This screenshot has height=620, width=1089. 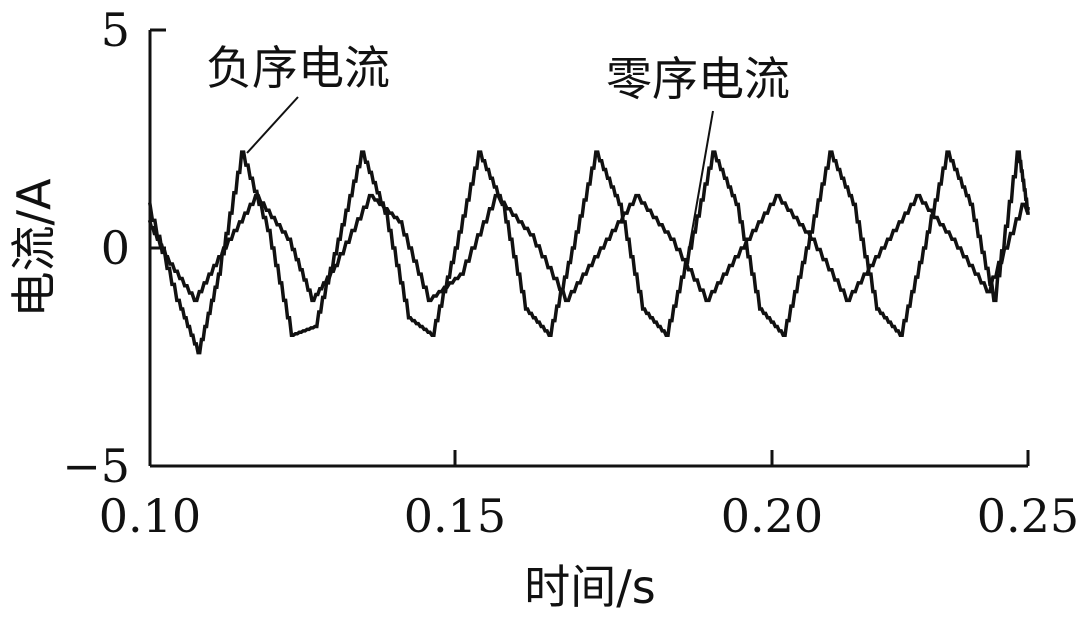 What do you see at coordinates (115, 30) in the screenshot?
I see `y-tick-label-5: 5` at bounding box center [115, 30].